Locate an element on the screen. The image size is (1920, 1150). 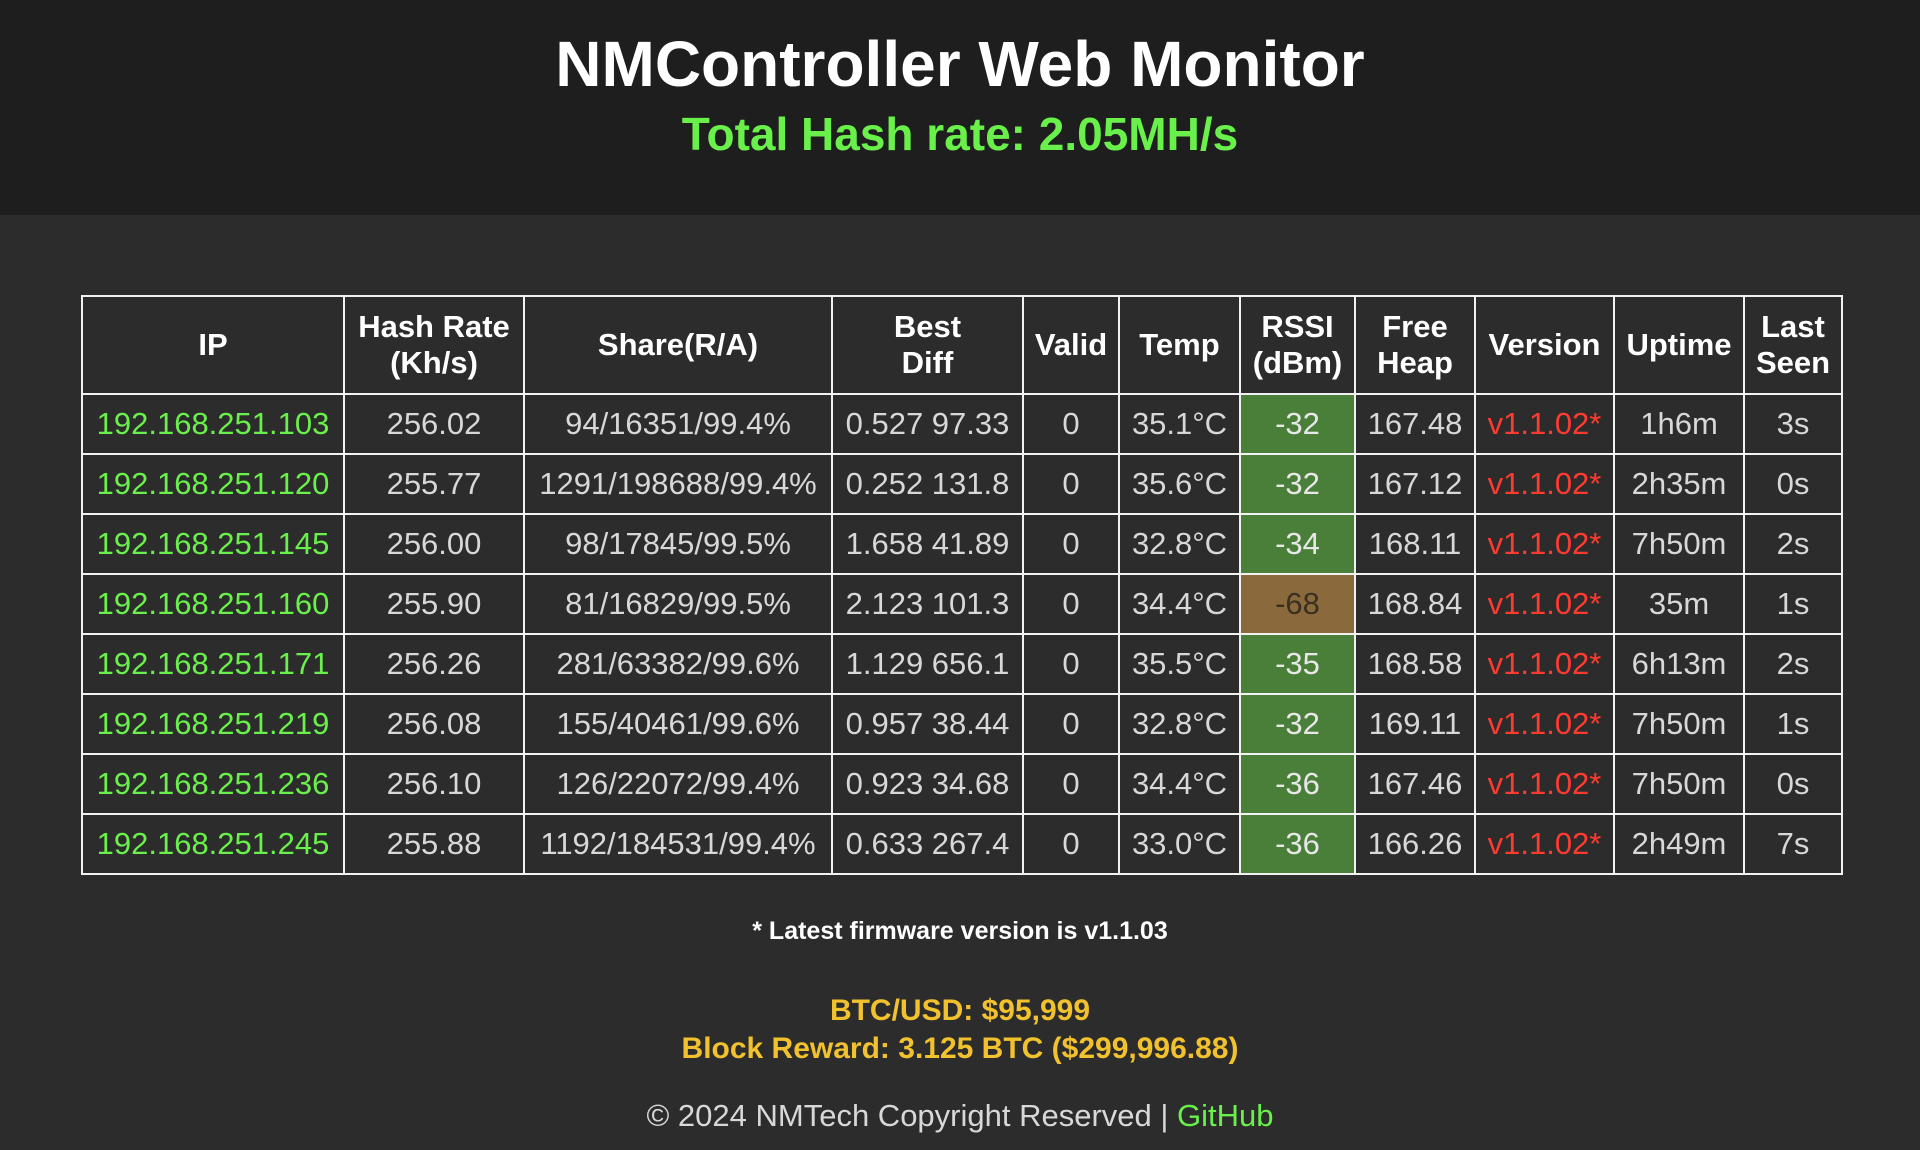
column-header-hash-rate: Hash Rate (Kh/s) is located at coordinates (434, 345).